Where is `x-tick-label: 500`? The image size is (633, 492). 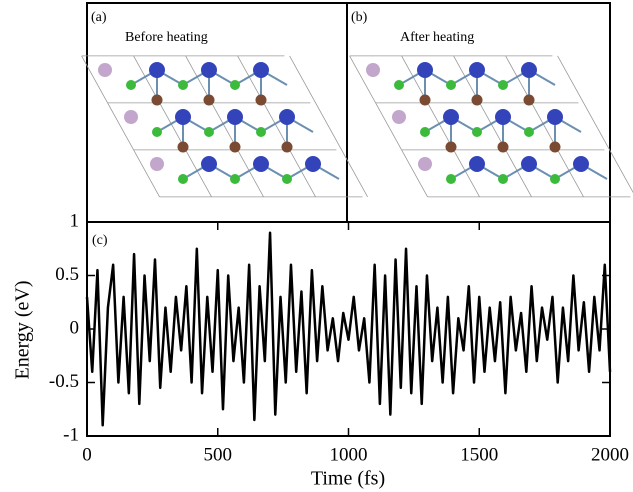 x-tick-label: 500 is located at coordinates (218, 454).